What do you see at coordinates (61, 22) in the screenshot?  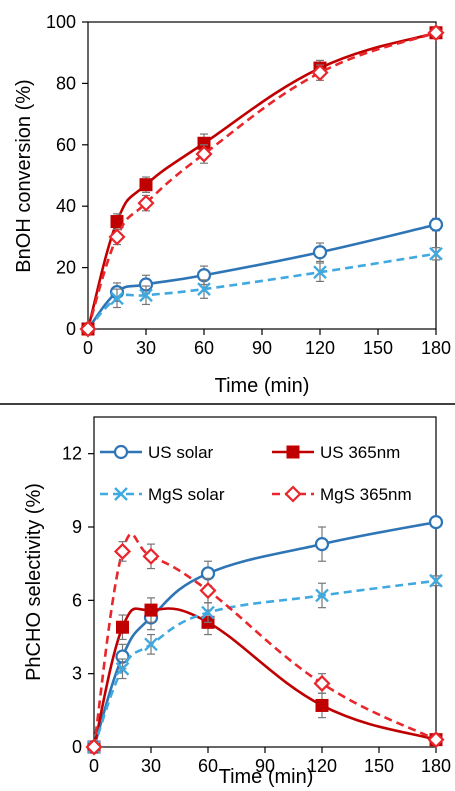 I see `y-tick-label: 100` at bounding box center [61, 22].